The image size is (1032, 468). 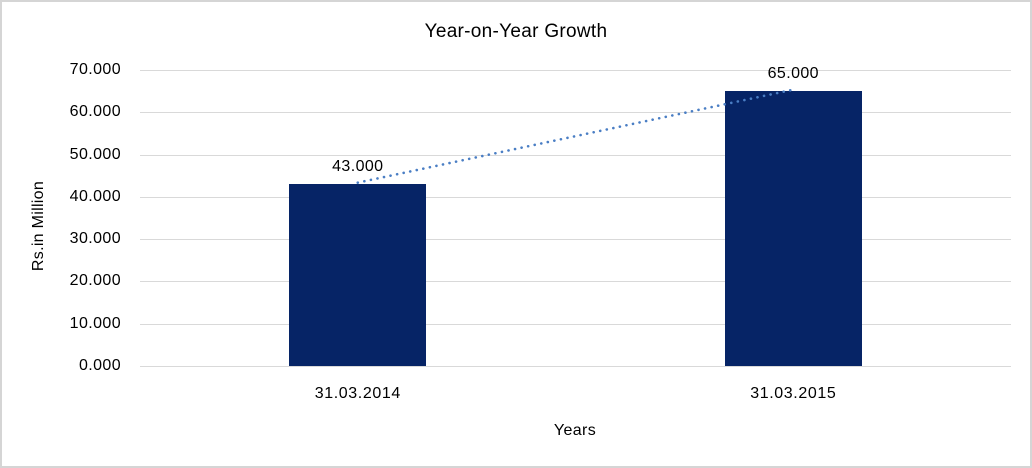 What do you see at coordinates (793, 393) in the screenshot?
I see `x-tick-label: 31.03.2015` at bounding box center [793, 393].